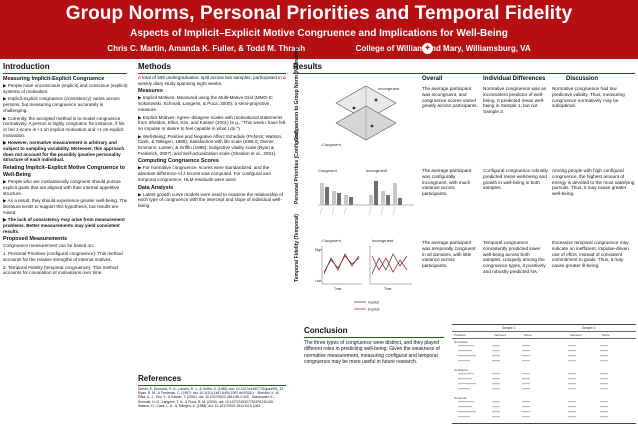  Describe the element at coordinates (307, 66) in the screenshot. I see `results-heading: Results` at that location.